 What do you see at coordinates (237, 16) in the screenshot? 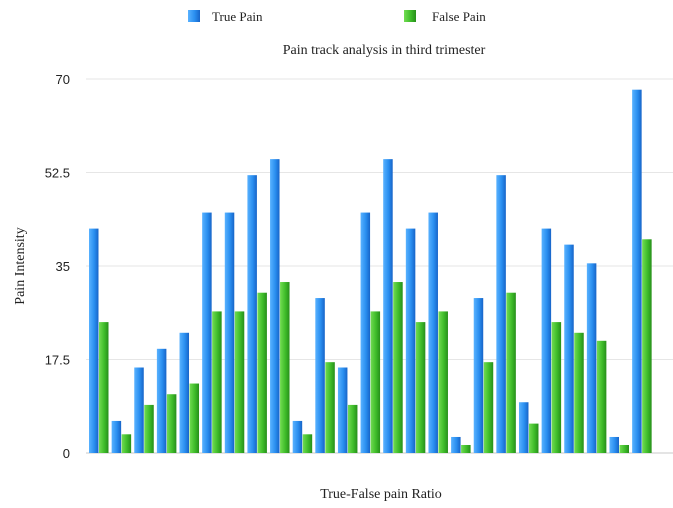
I see `legend-label-true-pain: True Pain` at bounding box center [237, 16].